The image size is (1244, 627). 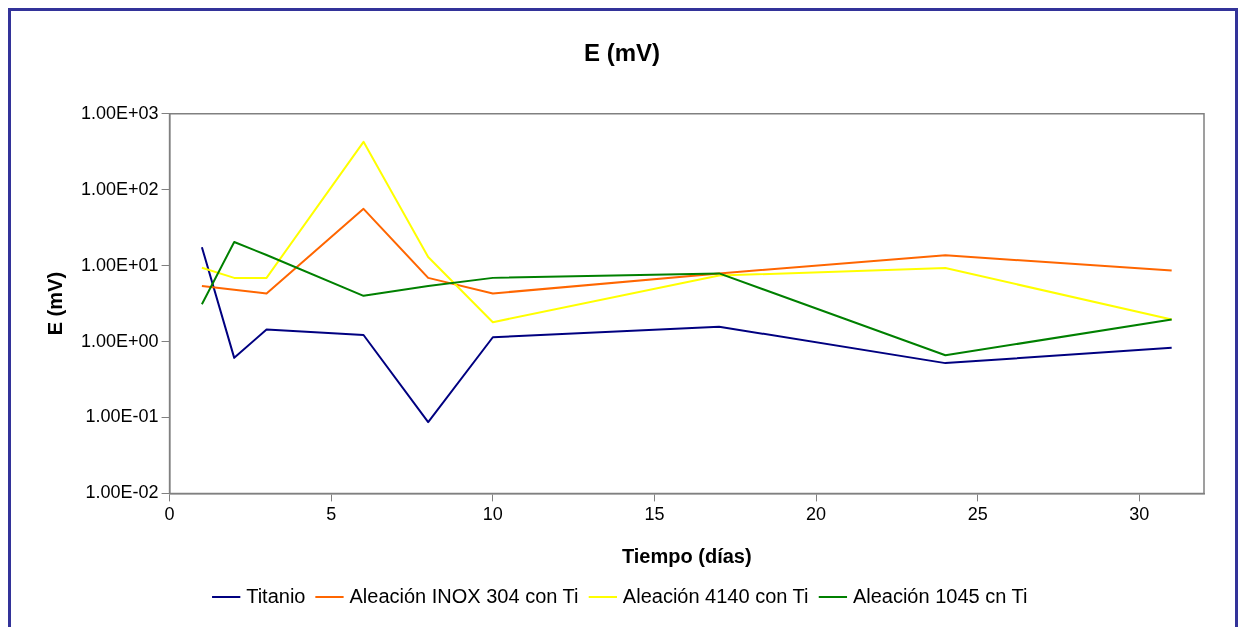 What do you see at coordinates (492, 514) in the screenshot?
I see `x-tick-label: 10` at bounding box center [492, 514].